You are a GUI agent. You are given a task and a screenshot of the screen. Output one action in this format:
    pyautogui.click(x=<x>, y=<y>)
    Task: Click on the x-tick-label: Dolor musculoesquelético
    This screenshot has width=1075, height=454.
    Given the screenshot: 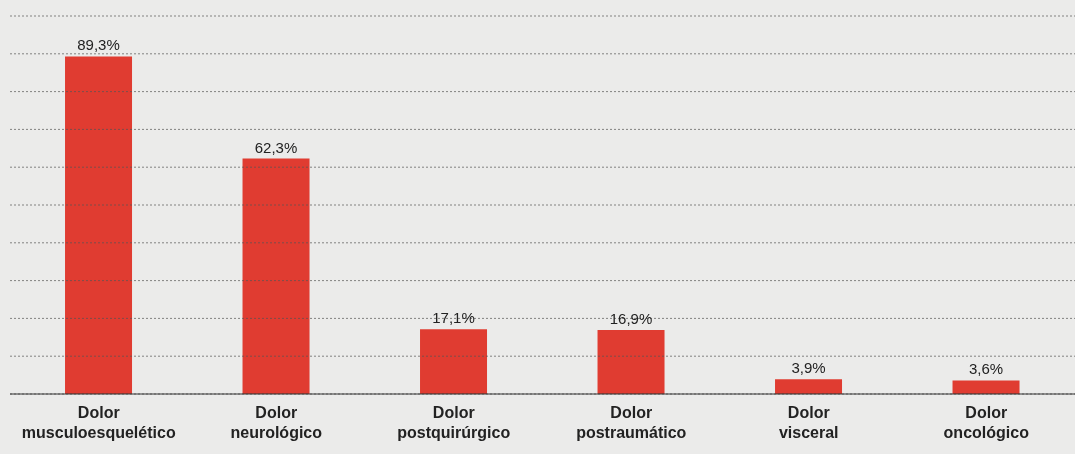 What is the action you would take?
    pyautogui.click(x=98, y=422)
    